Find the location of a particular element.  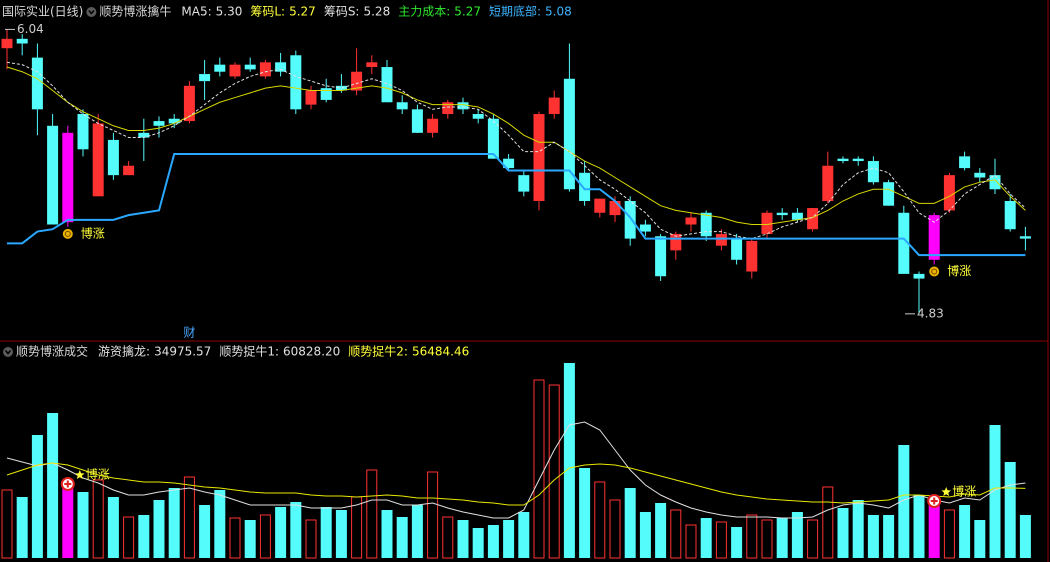

dropdown-chevron is located at coordinates (8, 352).